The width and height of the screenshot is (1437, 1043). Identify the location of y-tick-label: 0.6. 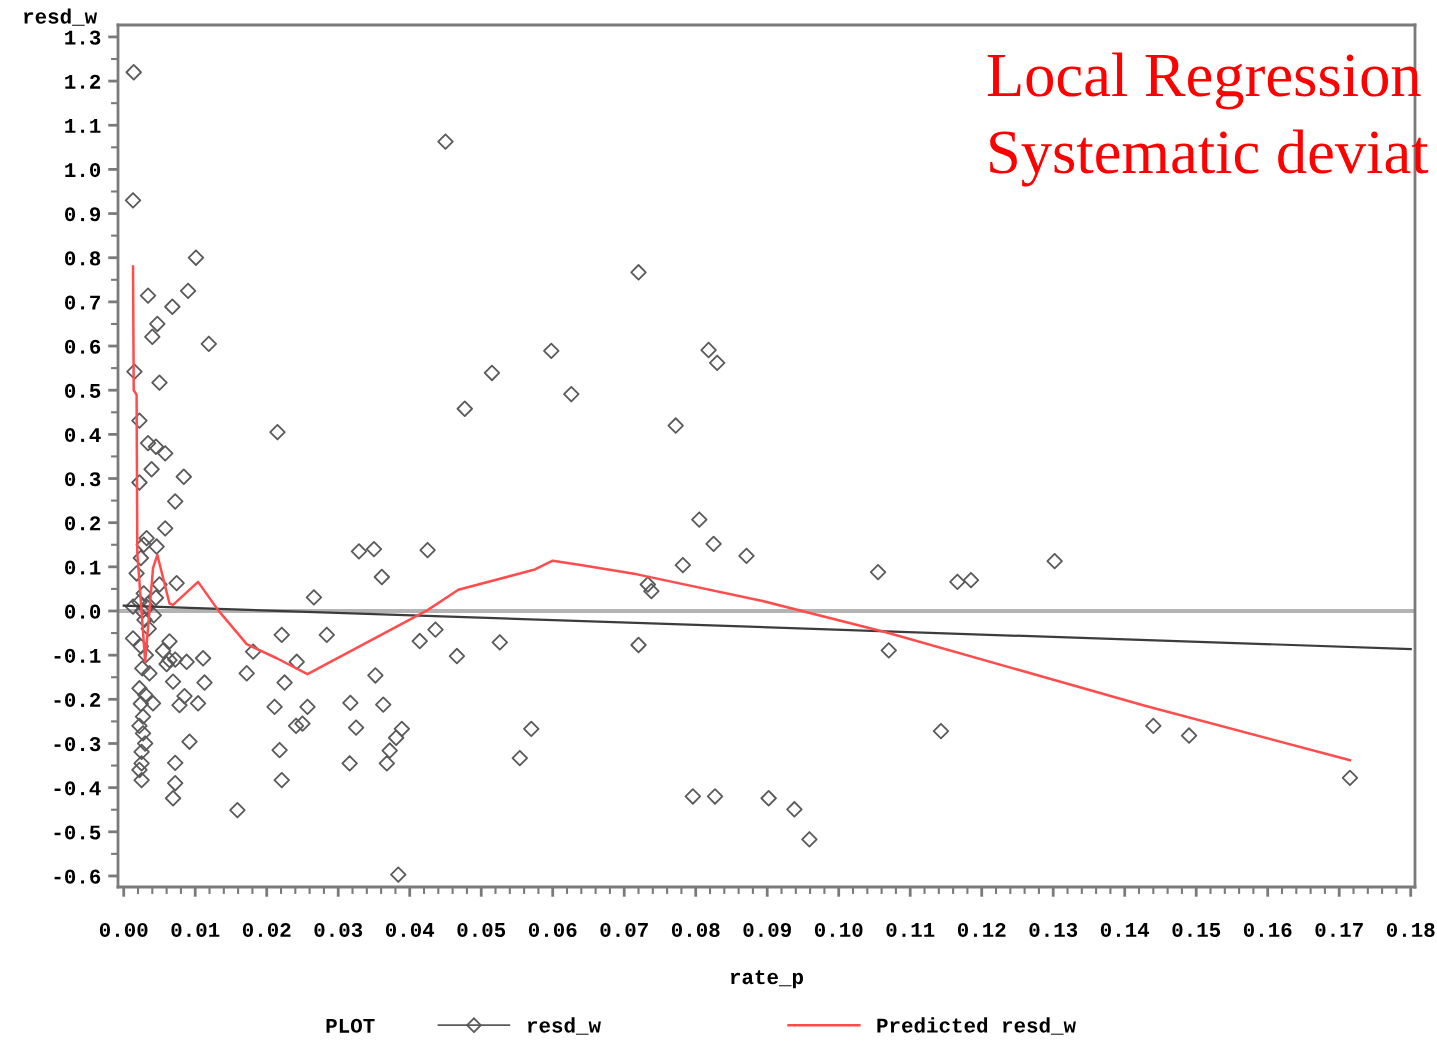
(83, 346).